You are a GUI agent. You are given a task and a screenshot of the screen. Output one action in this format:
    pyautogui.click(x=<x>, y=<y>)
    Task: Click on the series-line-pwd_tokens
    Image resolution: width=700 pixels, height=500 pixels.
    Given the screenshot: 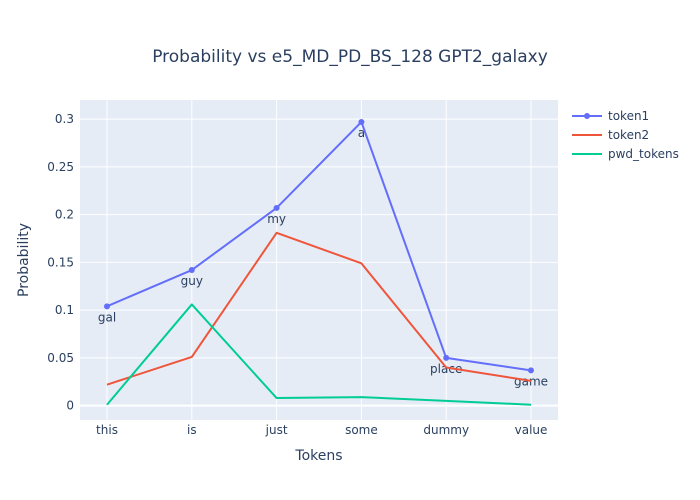 What is the action you would take?
    pyautogui.click(x=319, y=354)
    